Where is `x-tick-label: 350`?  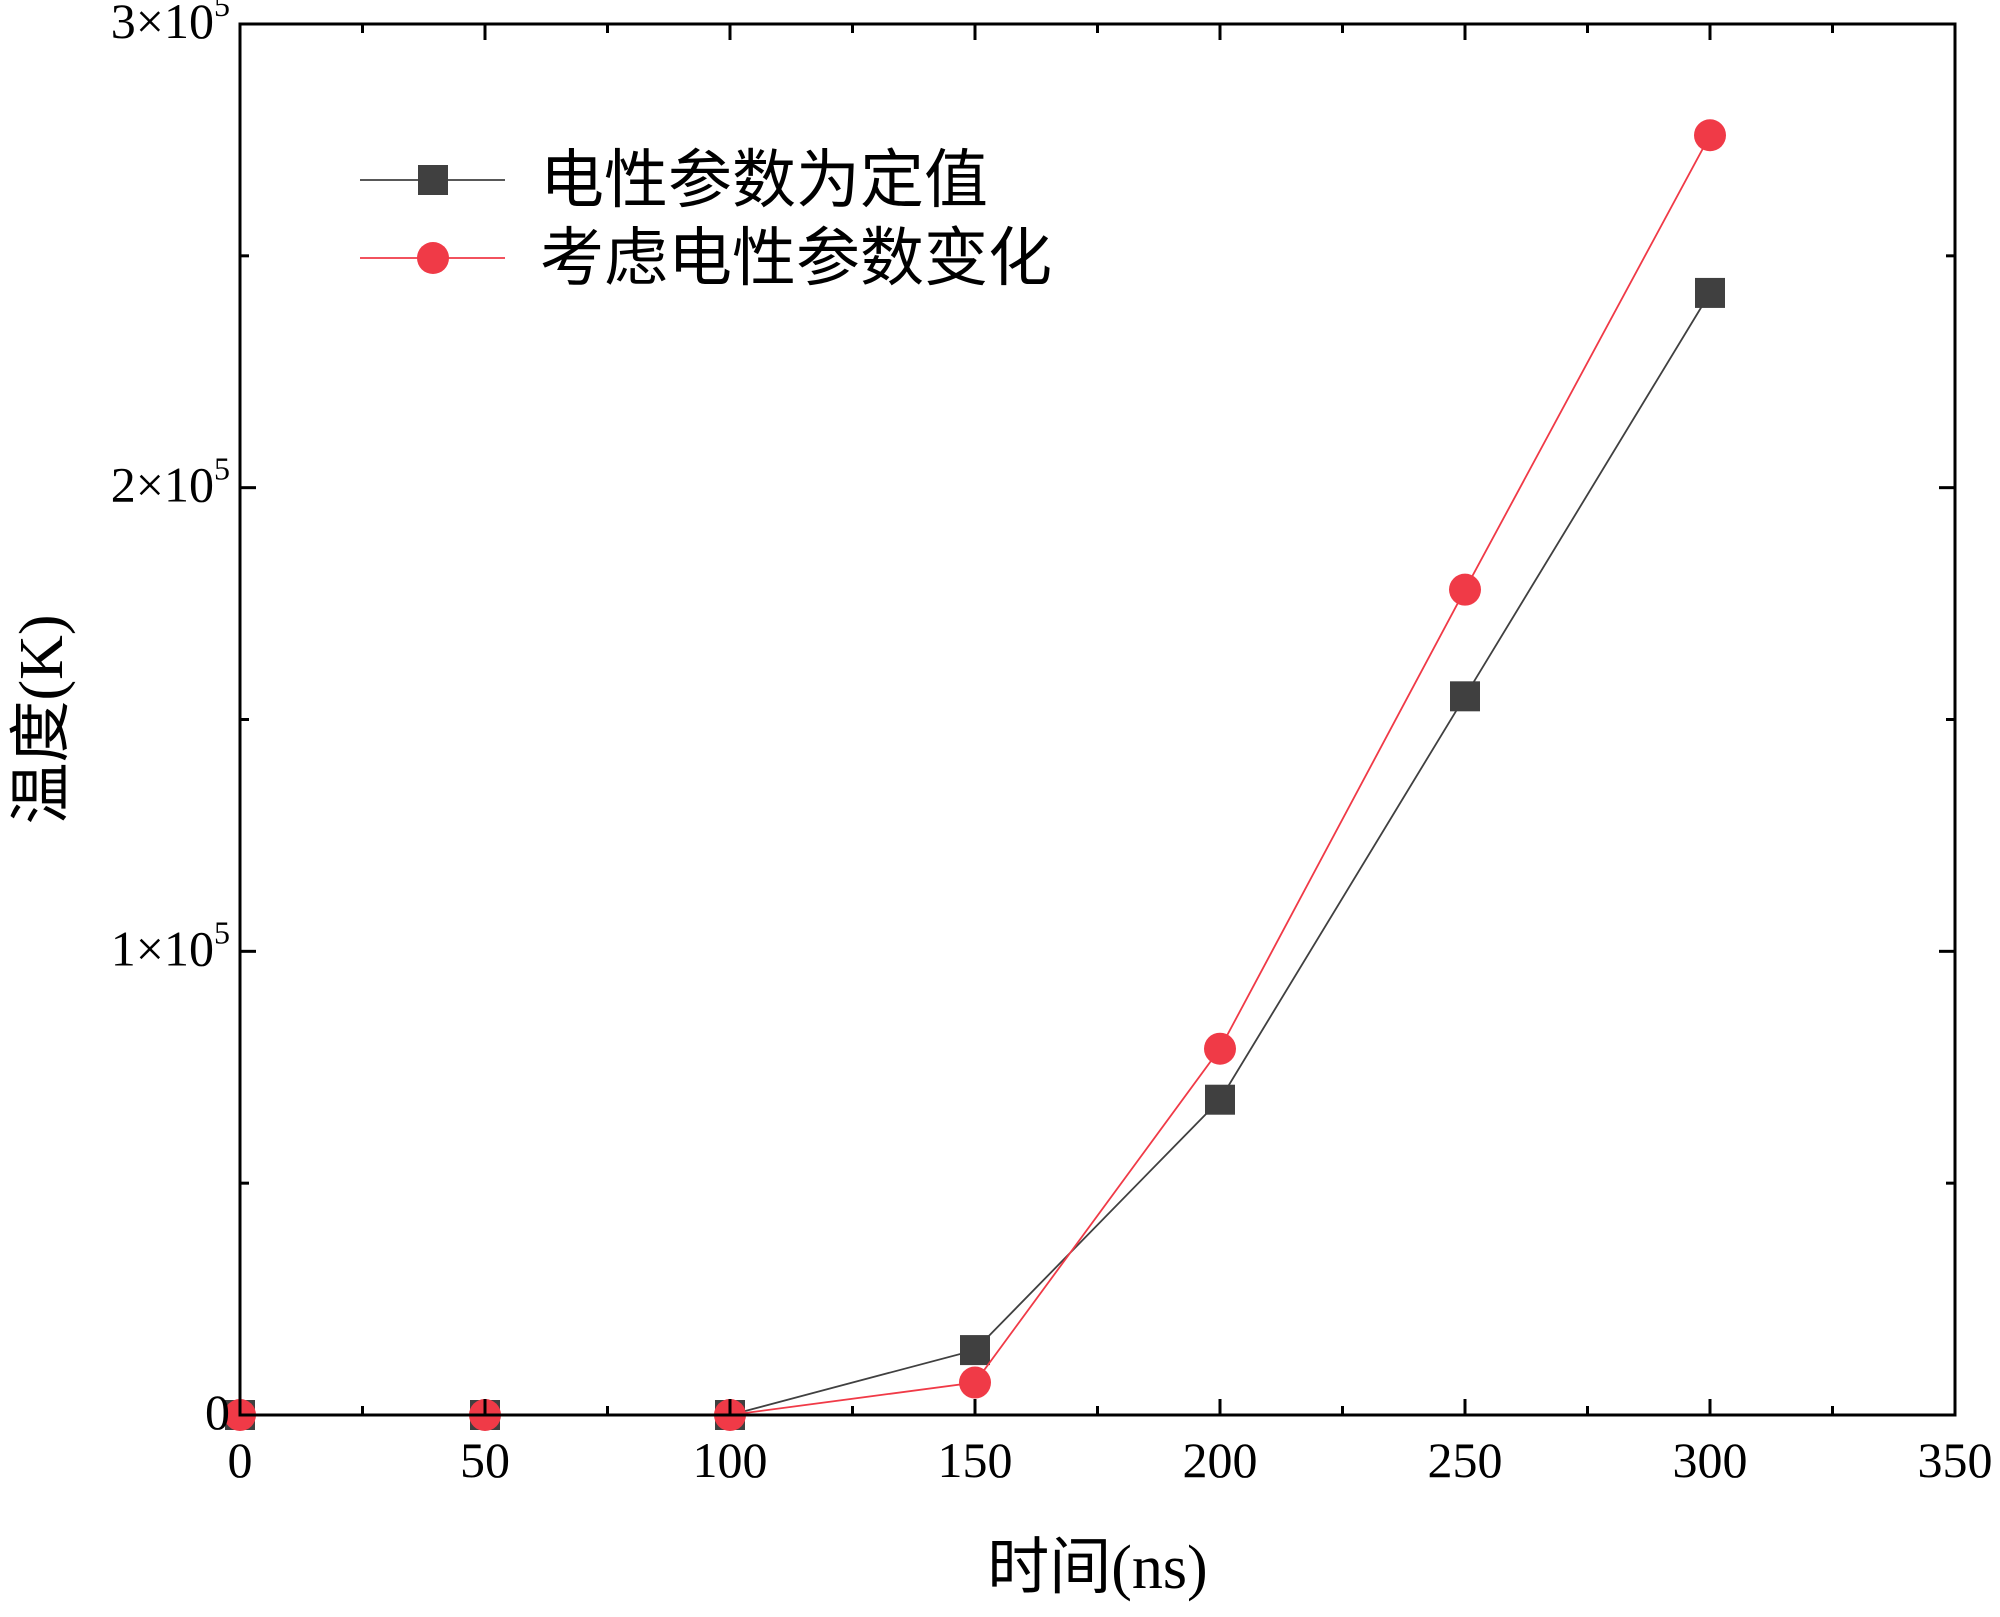
x-tick-label: 350 is located at coordinates (1955, 1460).